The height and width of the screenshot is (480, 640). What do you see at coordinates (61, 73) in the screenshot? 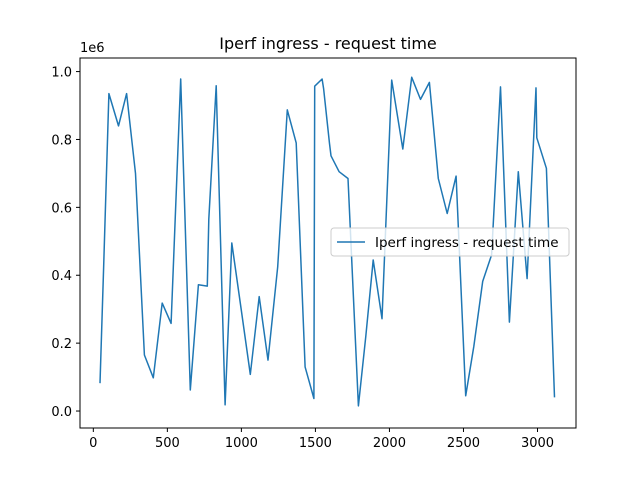
I see `y-tick-label: 1.0` at bounding box center [61, 73].